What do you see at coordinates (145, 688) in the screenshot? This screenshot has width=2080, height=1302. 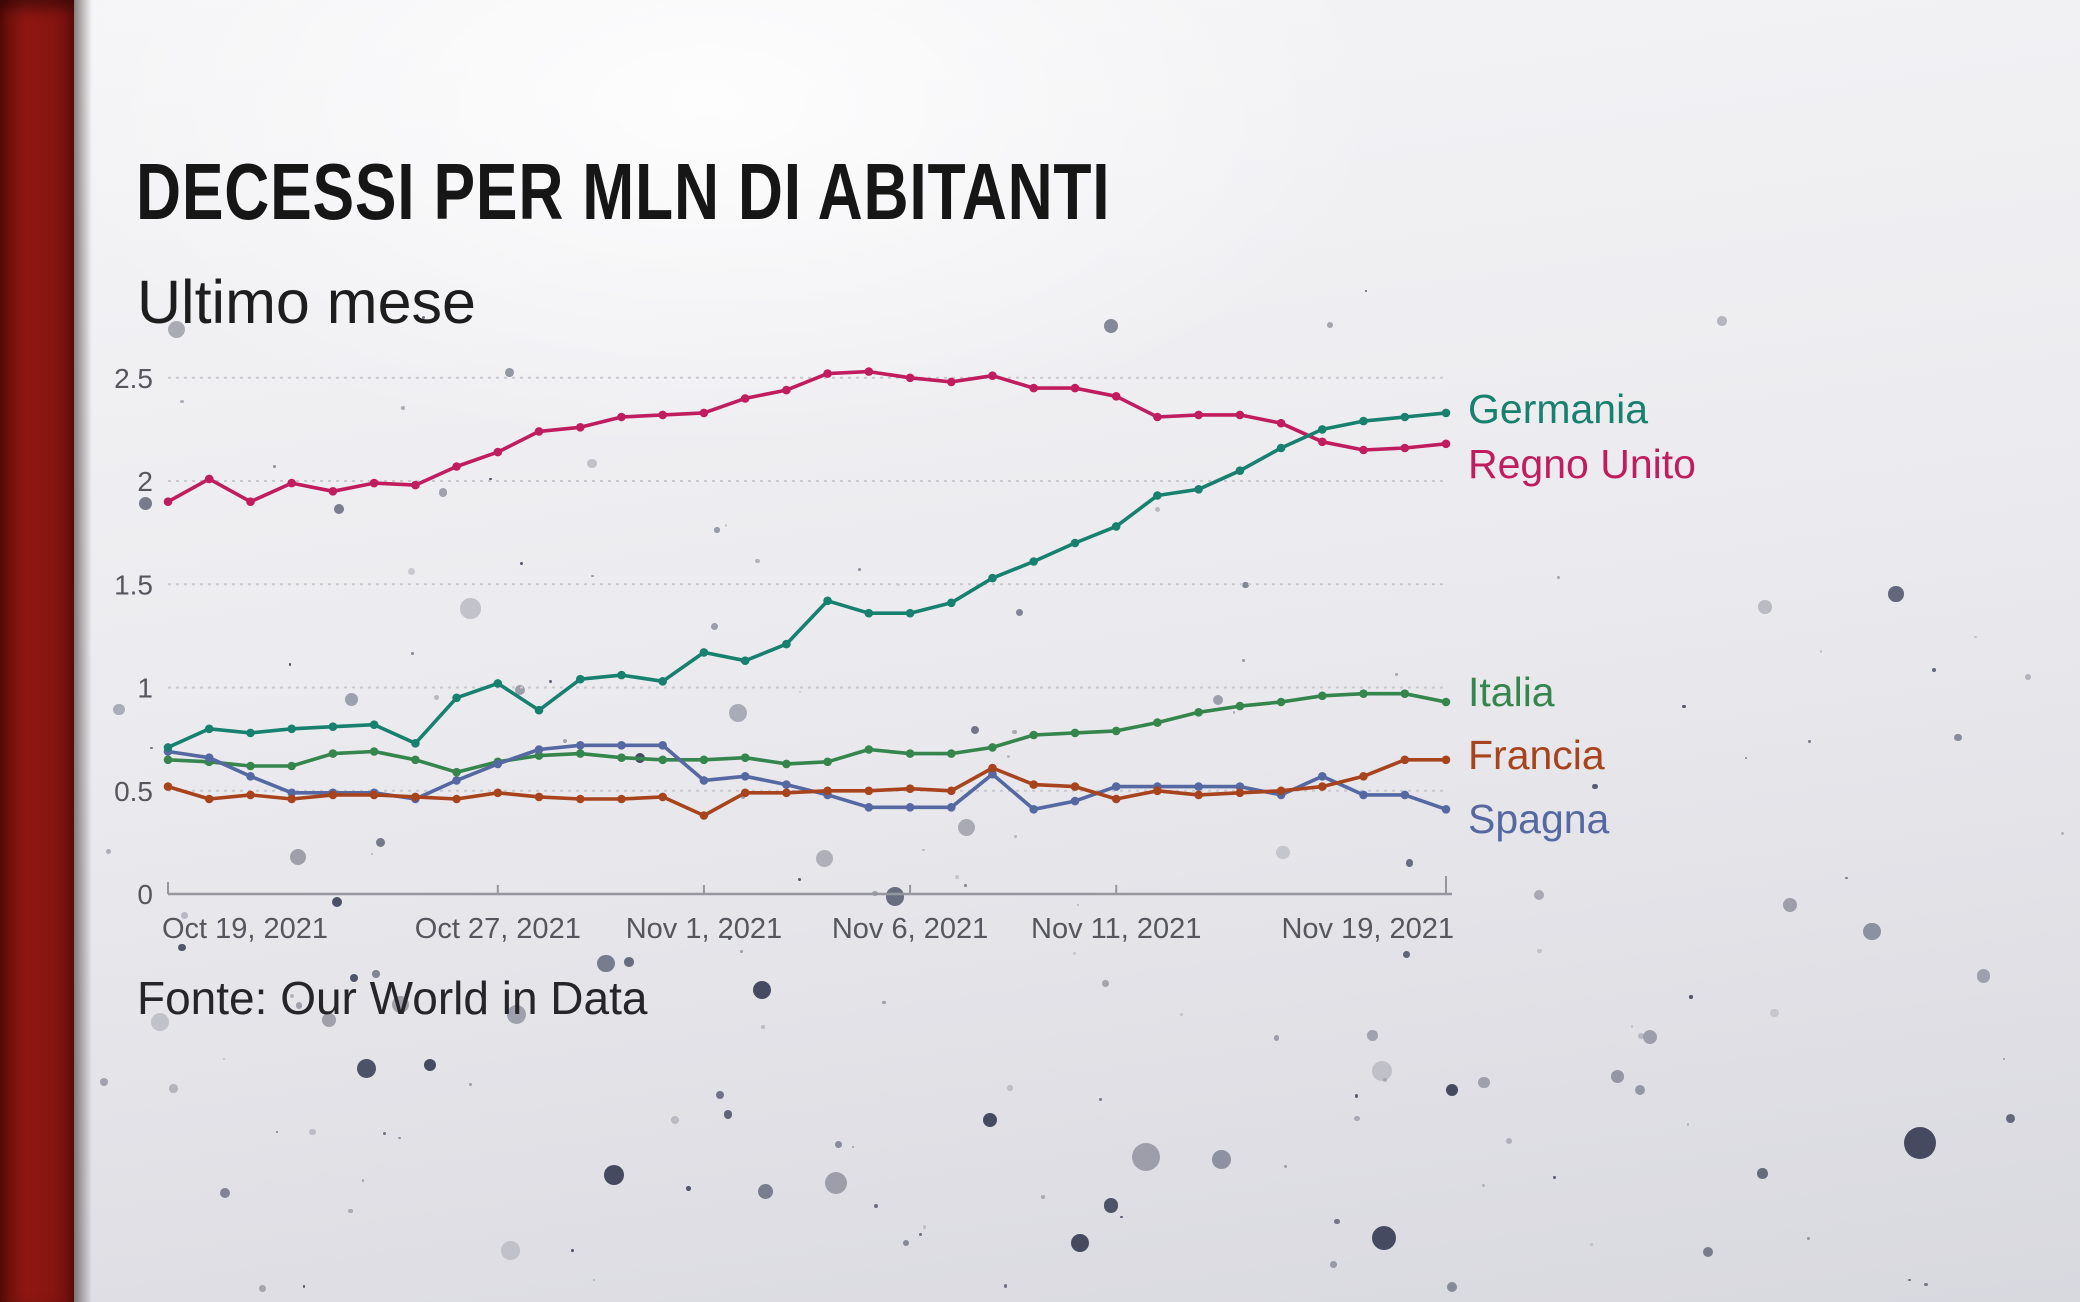 I see `y-axis-label: 1` at bounding box center [145, 688].